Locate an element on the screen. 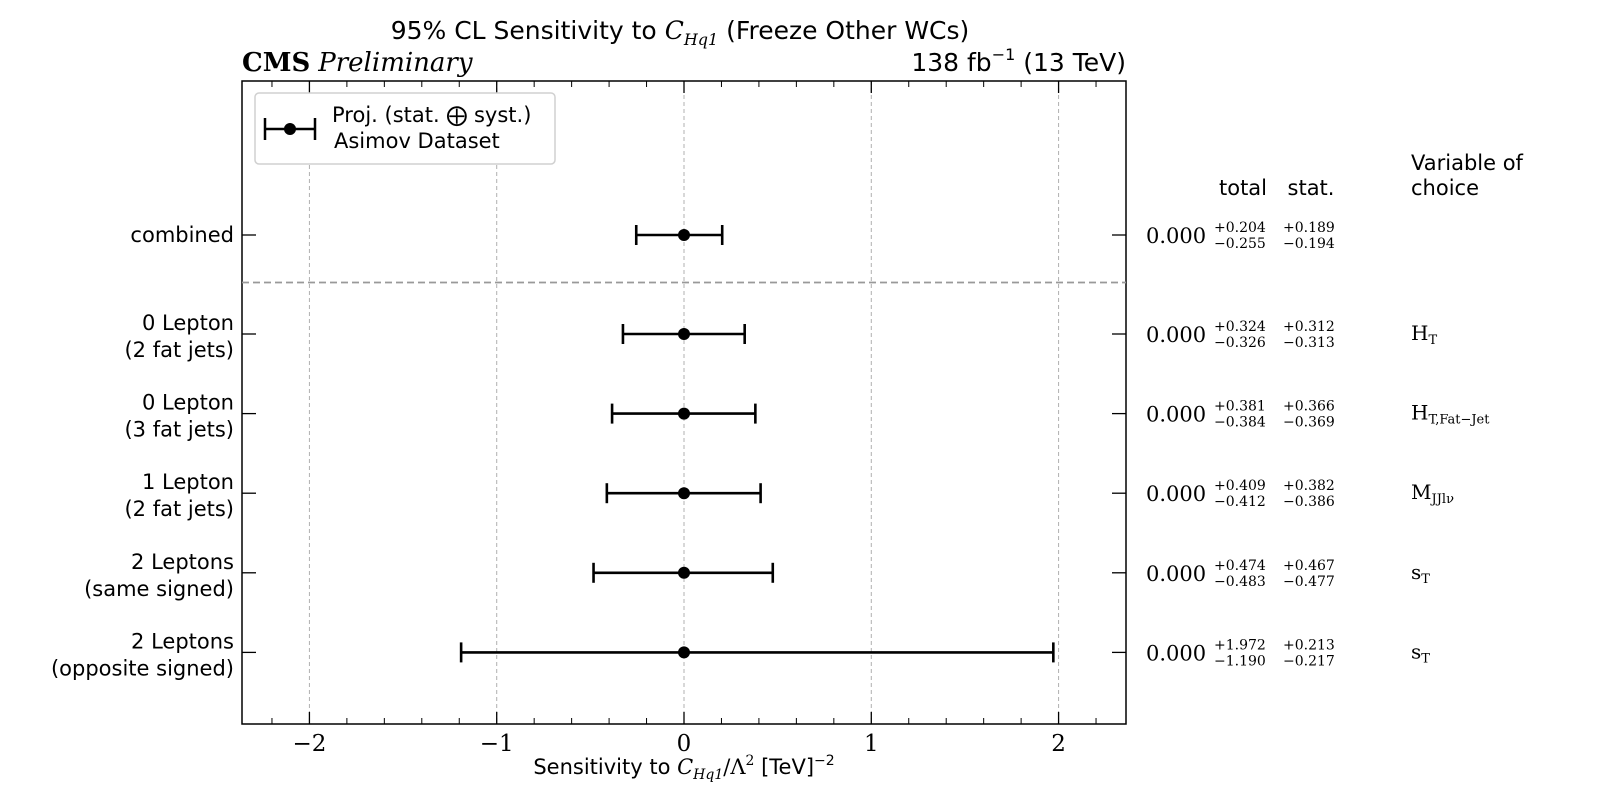 This screenshot has height=800, width=1600. stat-up: +0.312 is located at coordinates (1309, 327).